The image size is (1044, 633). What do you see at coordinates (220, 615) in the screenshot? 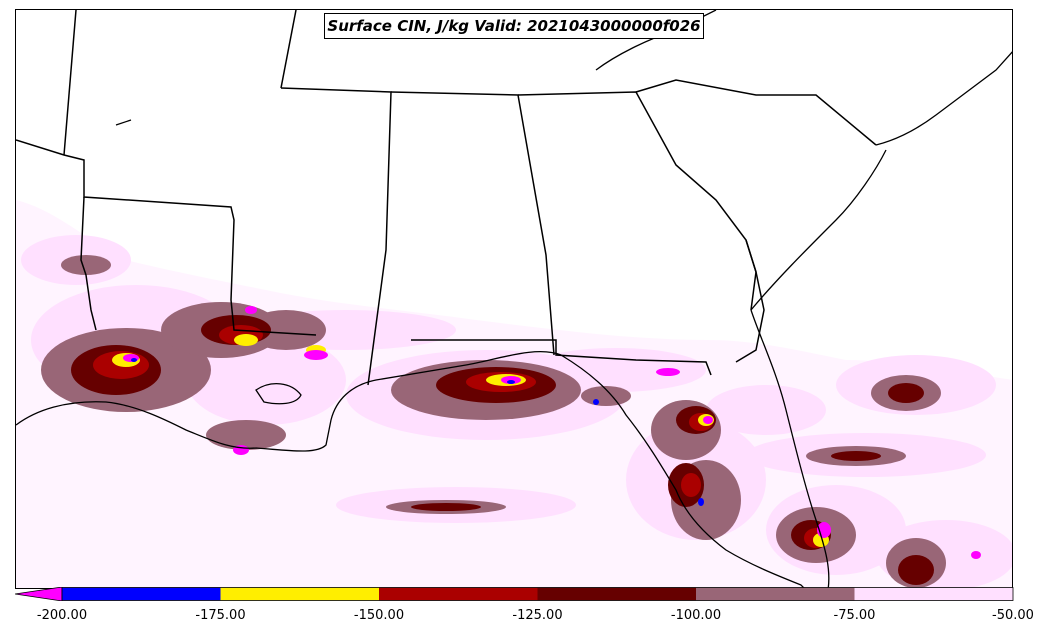
I see `colorbar-tick-label: -175.00` at bounding box center [220, 615].